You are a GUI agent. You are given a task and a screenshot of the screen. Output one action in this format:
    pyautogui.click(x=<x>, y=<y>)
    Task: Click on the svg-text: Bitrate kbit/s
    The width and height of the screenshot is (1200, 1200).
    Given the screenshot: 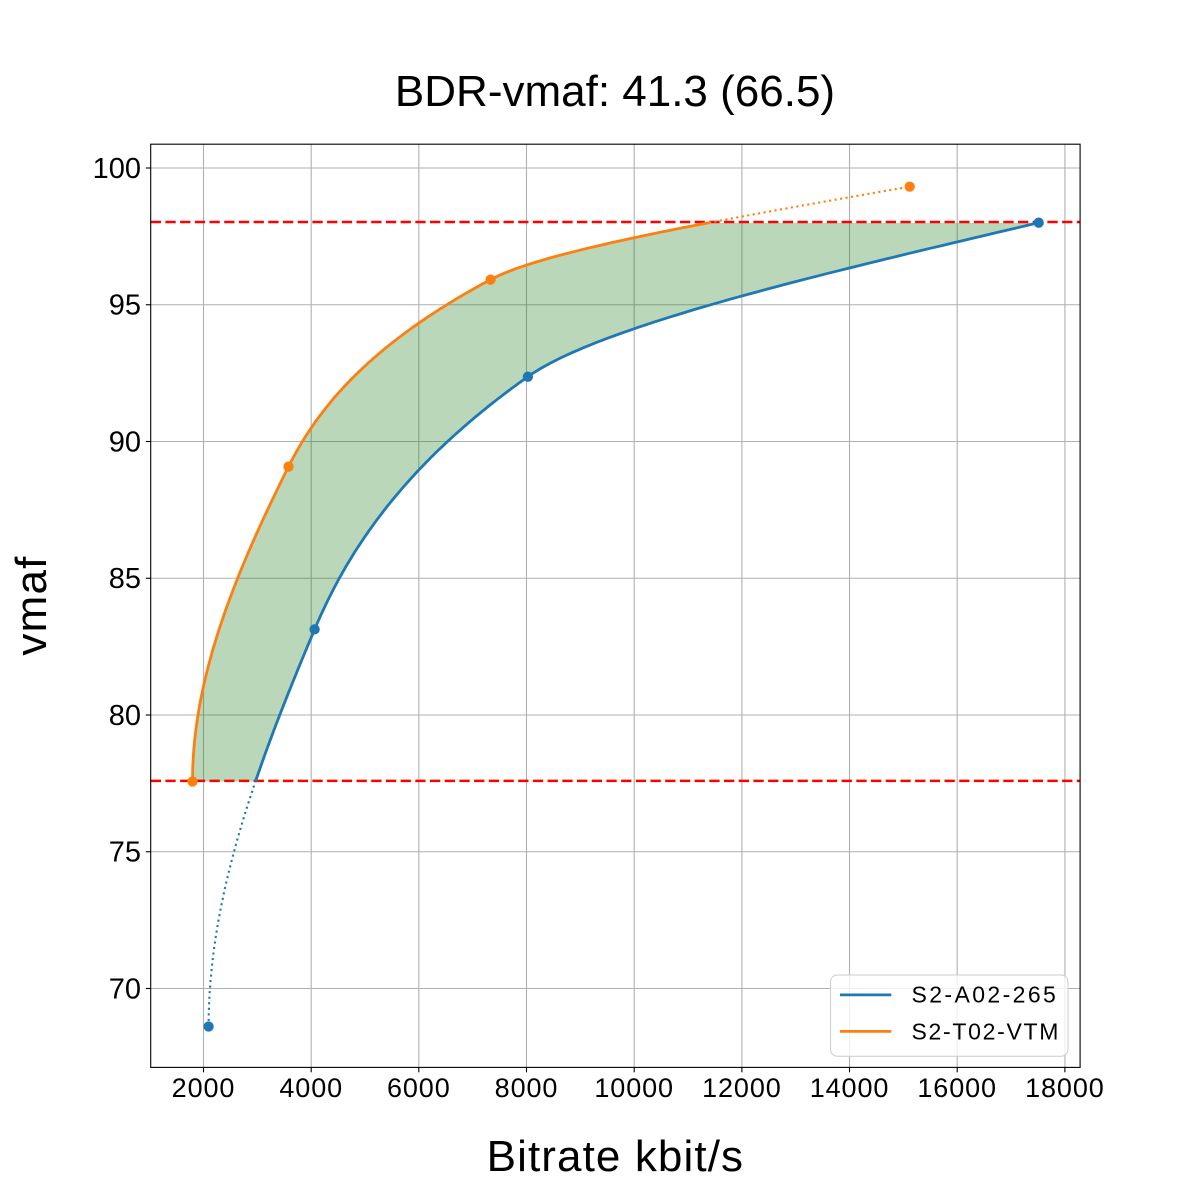 What is the action you would take?
    pyautogui.click(x=616, y=1156)
    